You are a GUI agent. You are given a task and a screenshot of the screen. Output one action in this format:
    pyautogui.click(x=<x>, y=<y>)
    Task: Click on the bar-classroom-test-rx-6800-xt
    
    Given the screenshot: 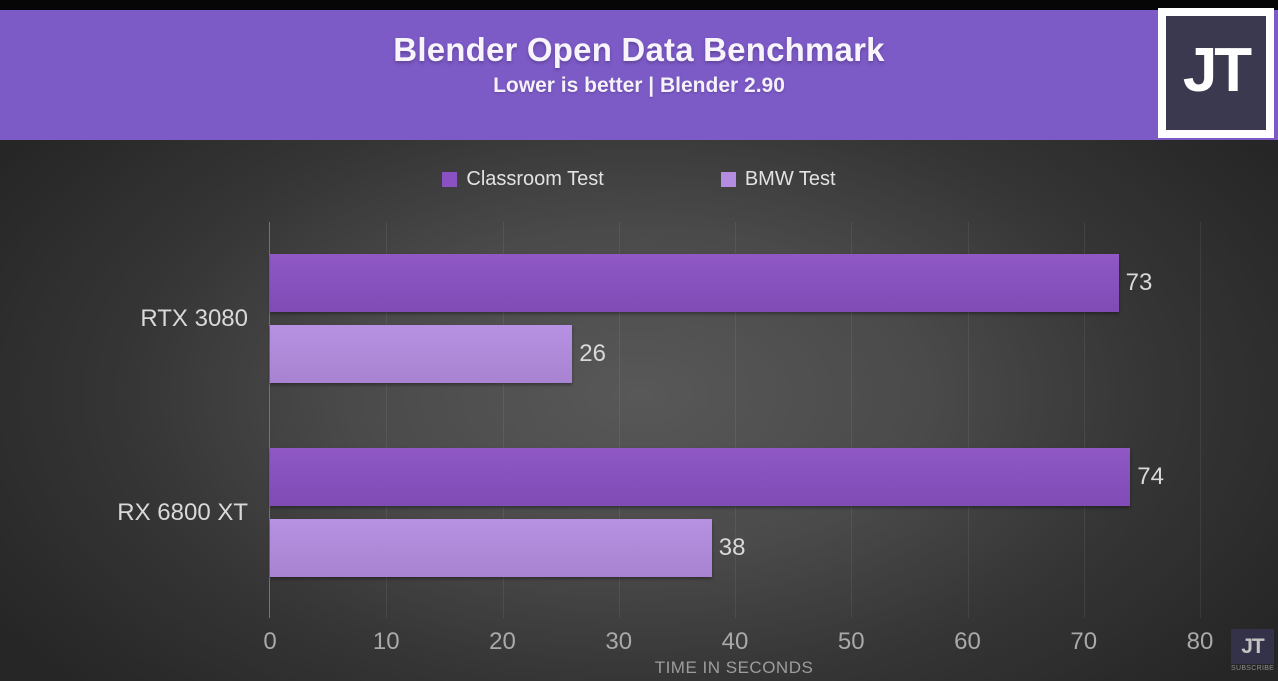 What is the action you would take?
    pyautogui.click(x=700, y=477)
    